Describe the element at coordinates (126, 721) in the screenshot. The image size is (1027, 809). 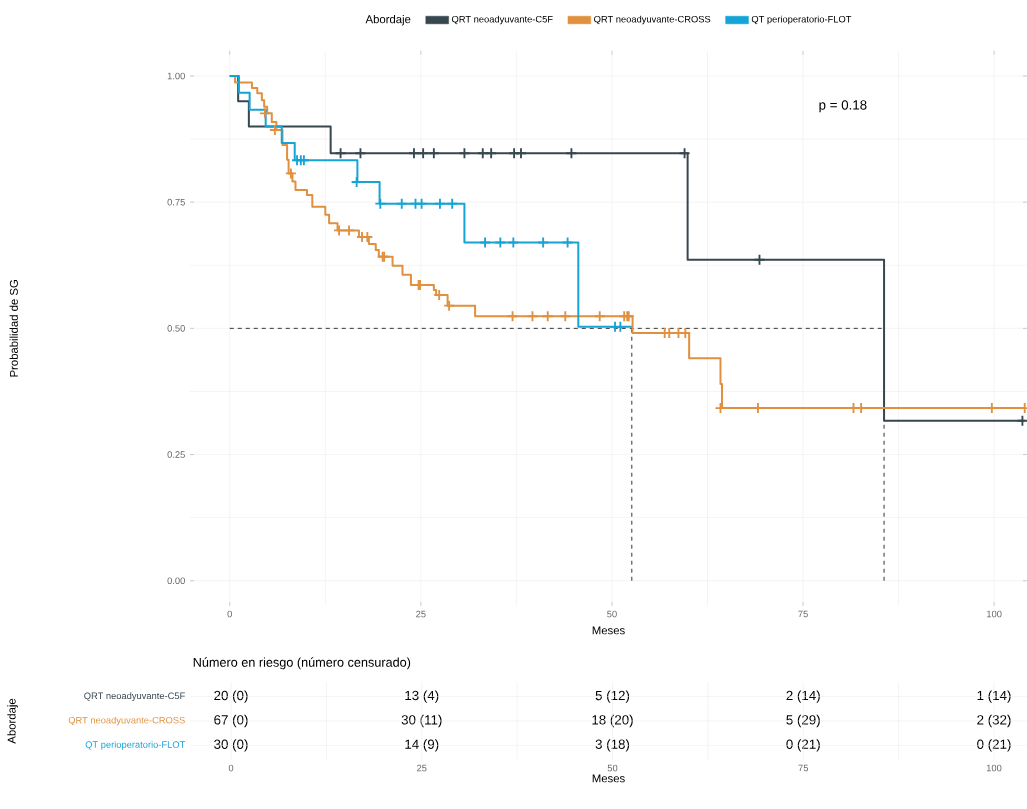
I see `y-tick-label: QRT neoadyuvante-CROSS` at that location.